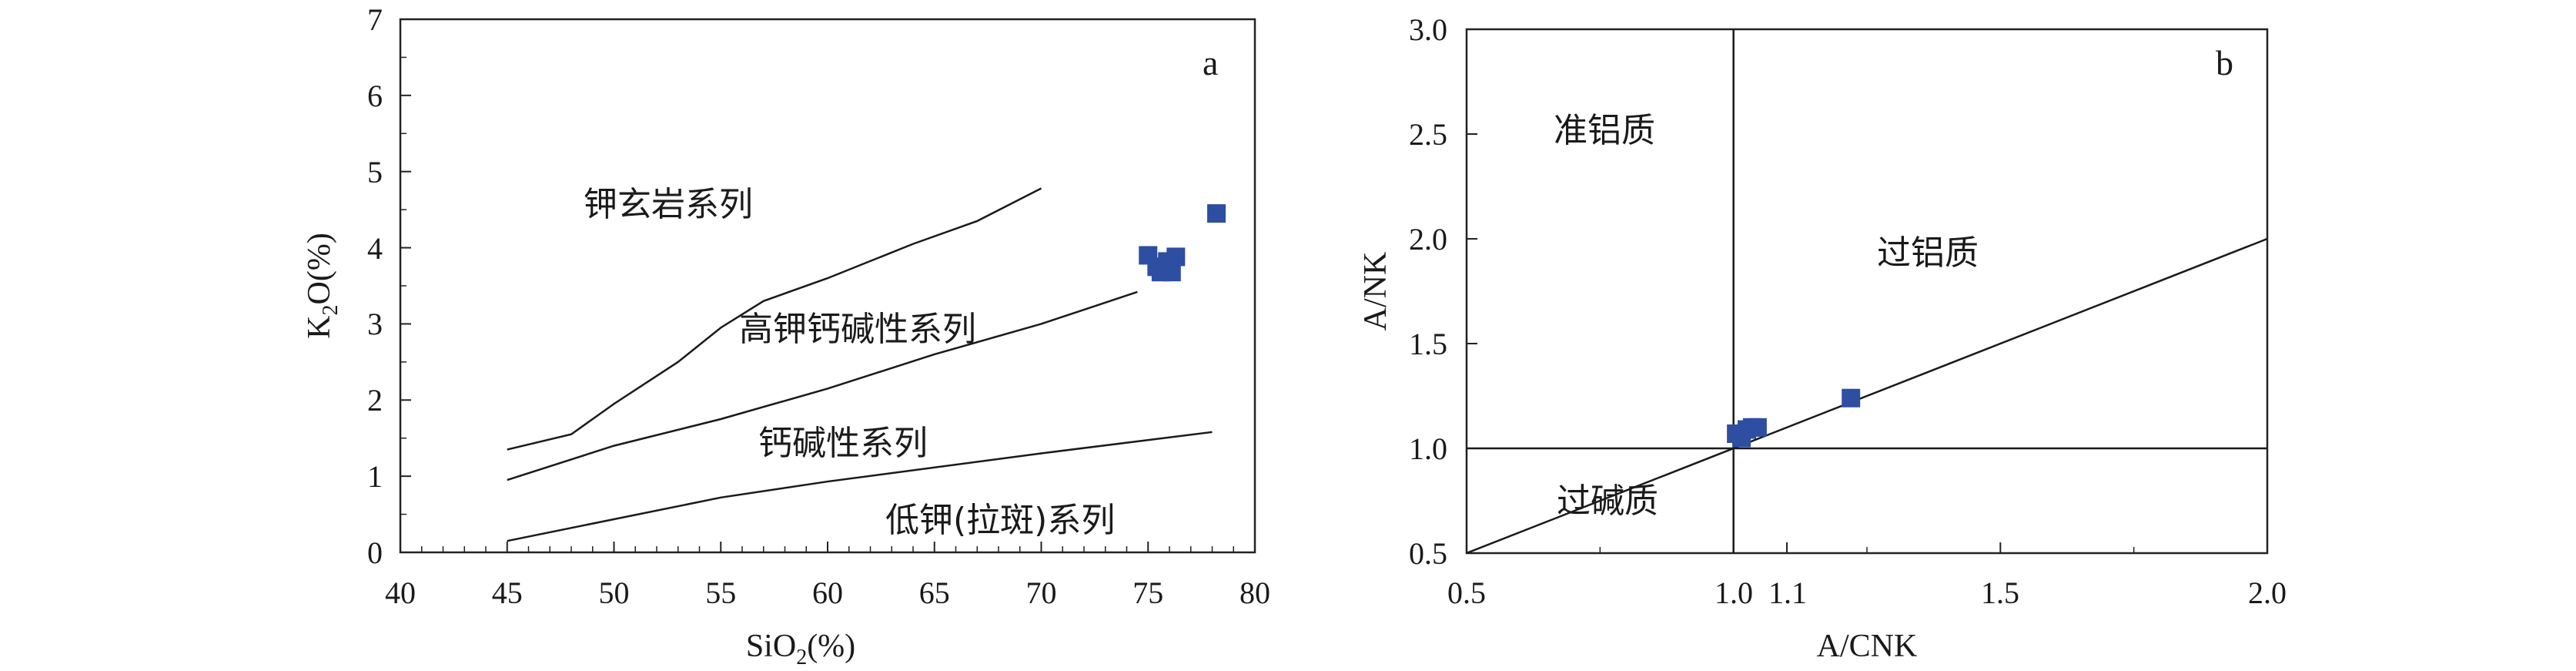  What do you see at coordinates (857, 329) in the screenshot?
I see `region-label-high-k-calc-alkaline: 高钾钙碱性系列` at bounding box center [857, 329].